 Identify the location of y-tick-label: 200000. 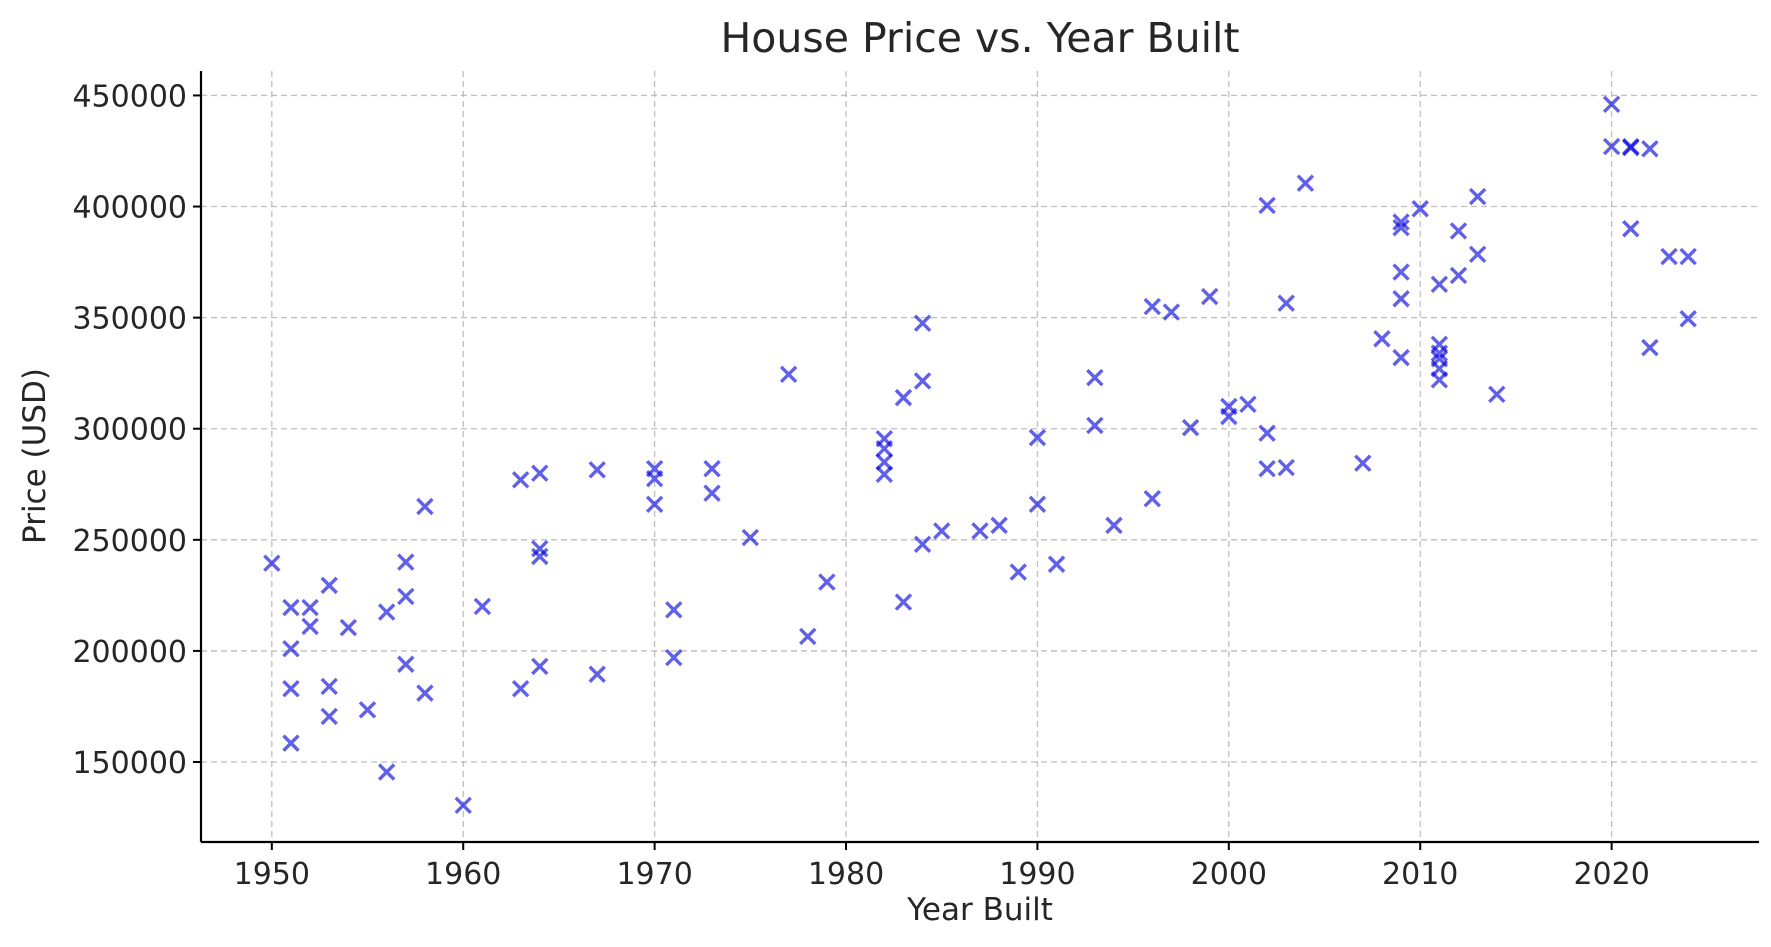
(129, 652).